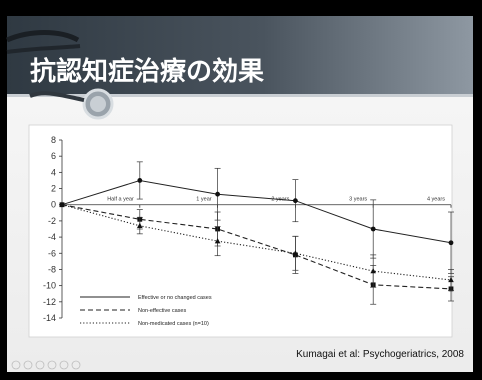 This screenshot has height=380, width=482. What do you see at coordinates (49, 286) in the screenshot?
I see `y-tick-label: -10` at bounding box center [49, 286].